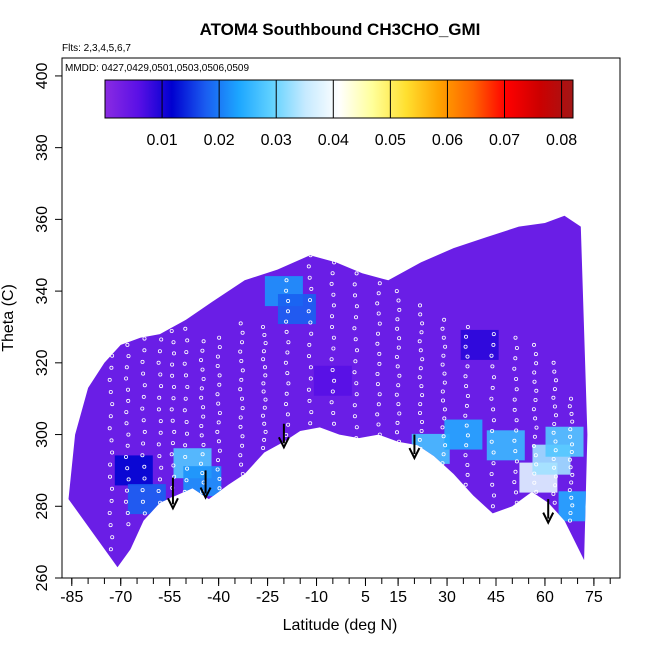 The height and width of the screenshot is (650, 650). I want to click on y-tick-label: 260, so click(42, 578).